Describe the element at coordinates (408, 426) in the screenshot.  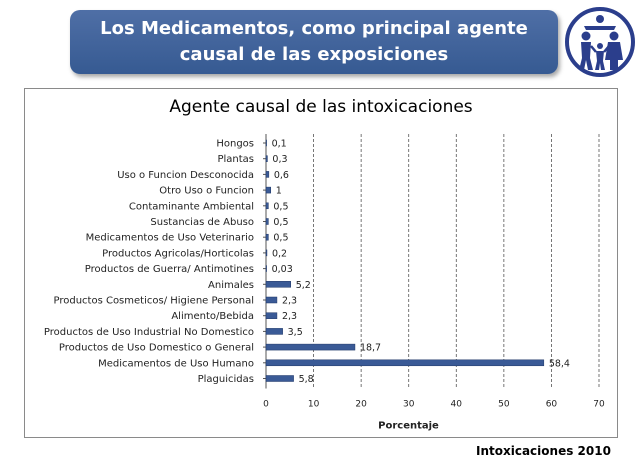
I see `x-axis-title: Porcentaje` at that location.